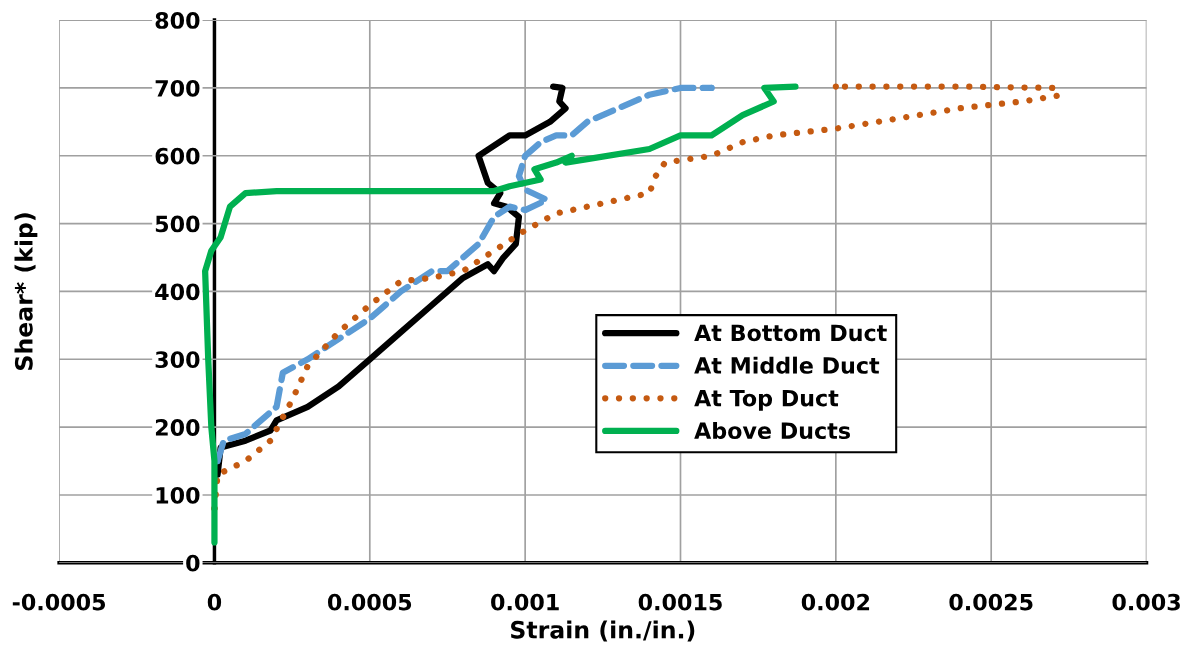 The image size is (1182, 670). Describe the element at coordinates (177, 292) in the screenshot. I see `y-tick-label: 400` at that location.